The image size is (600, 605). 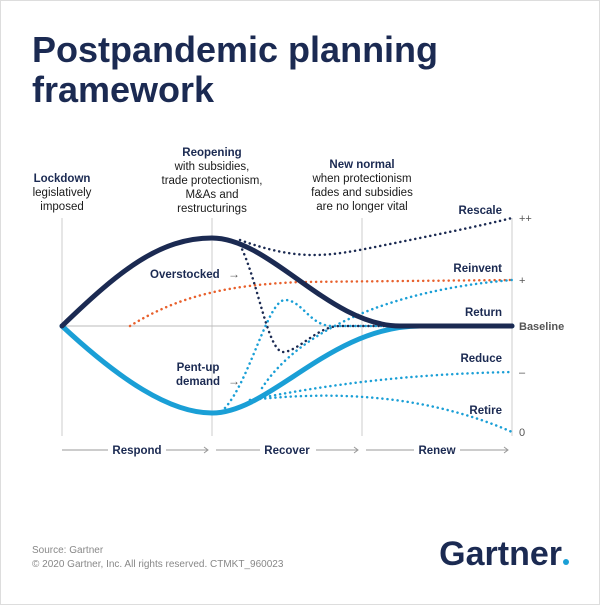 What do you see at coordinates (212, 181) in the screenshot?
I see `phase-text: trade protectionism,` at bounding box center [212, 181].